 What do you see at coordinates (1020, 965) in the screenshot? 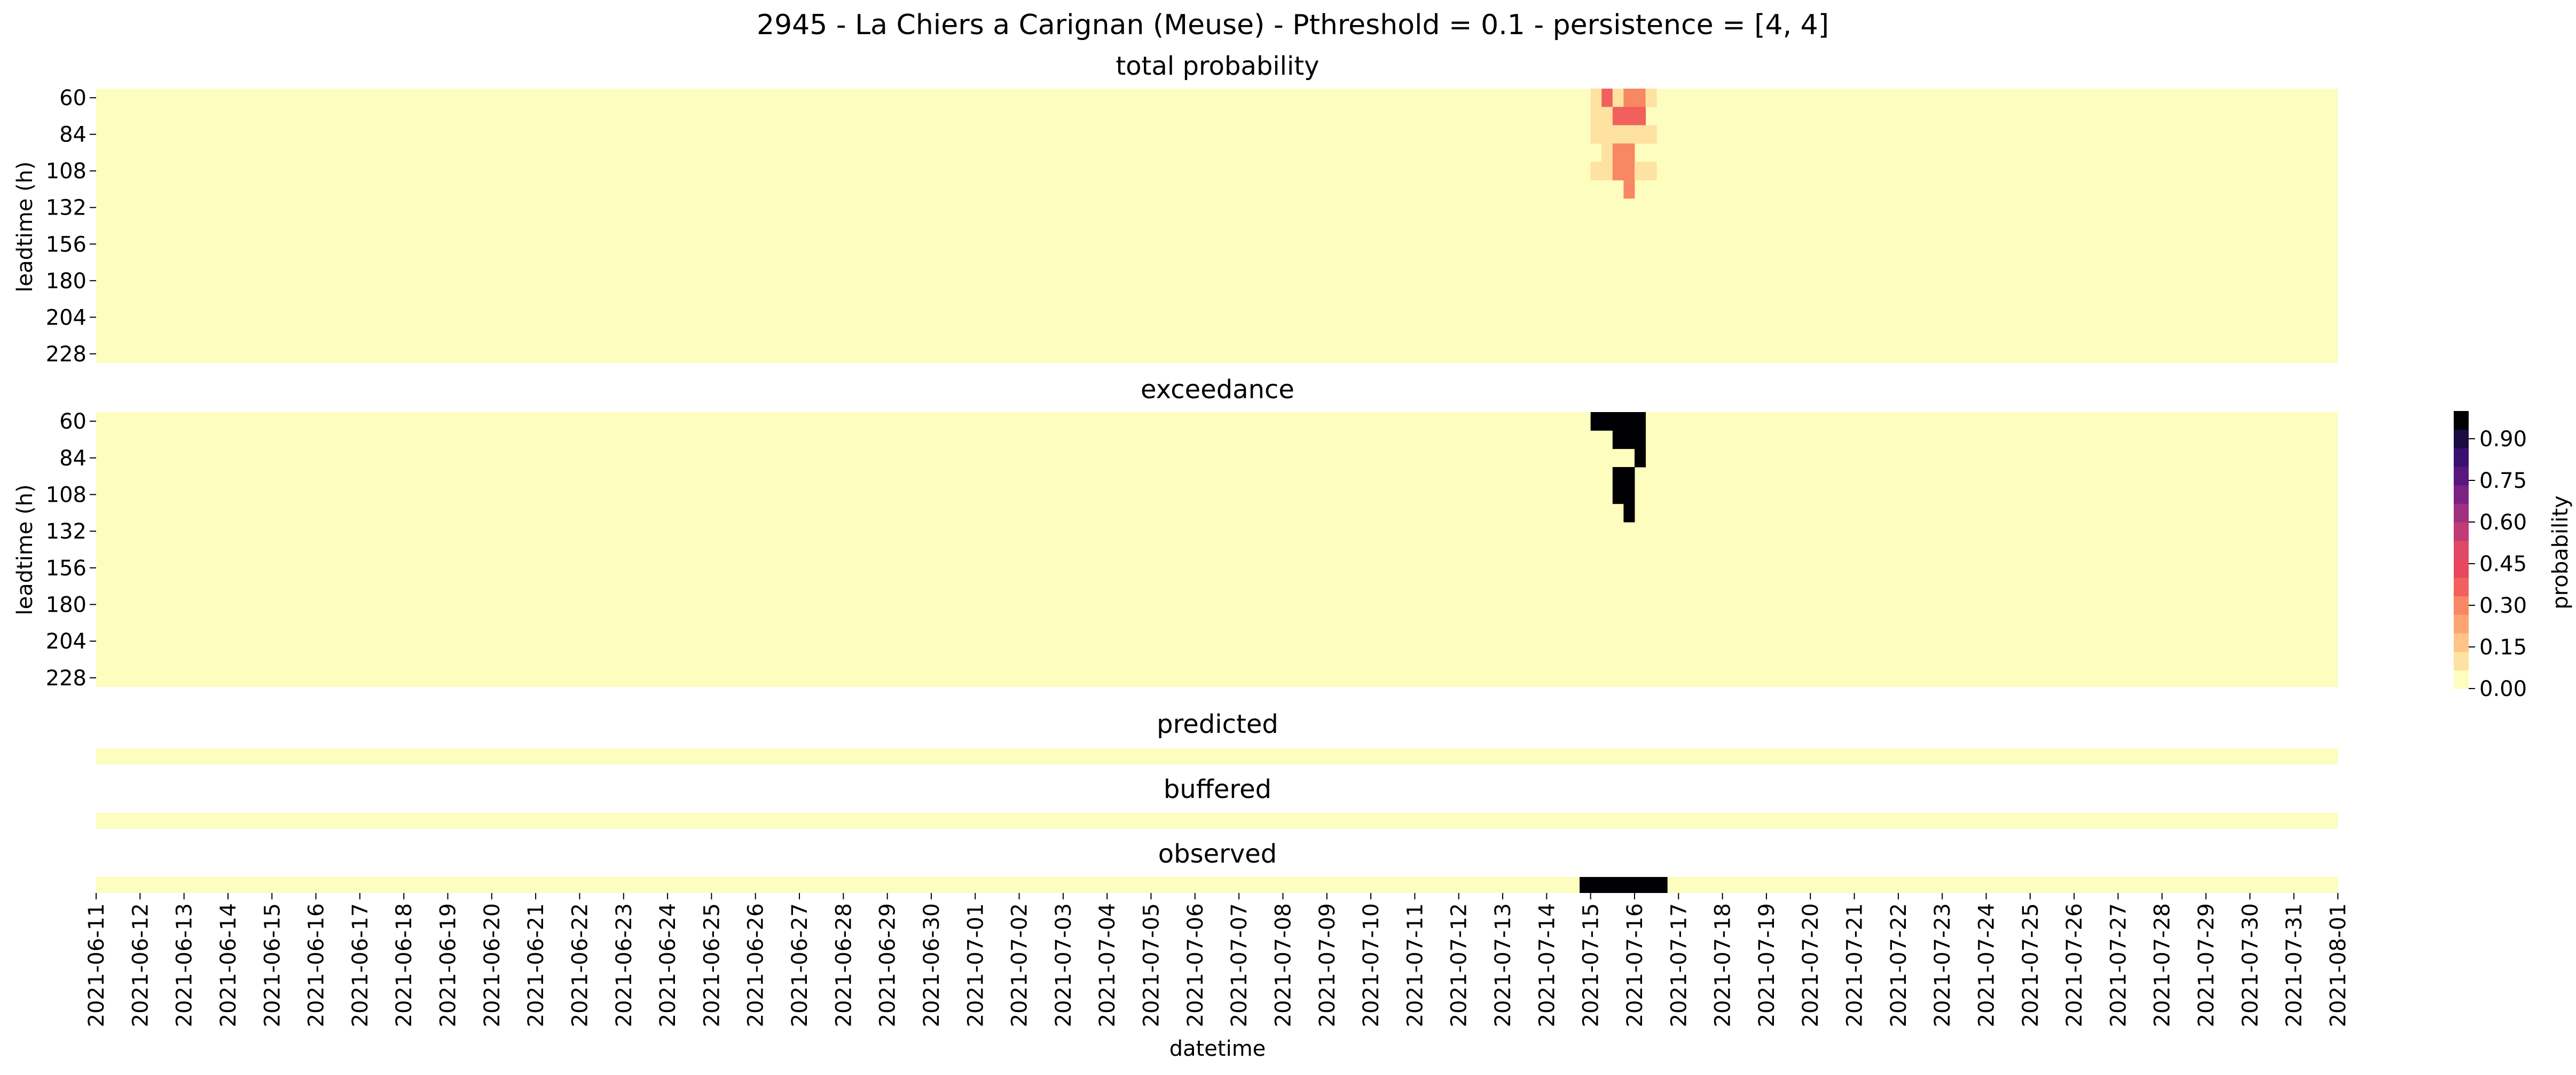
I see `x-tick-label: 2021-07-02` at bounding box center [1020, 965].